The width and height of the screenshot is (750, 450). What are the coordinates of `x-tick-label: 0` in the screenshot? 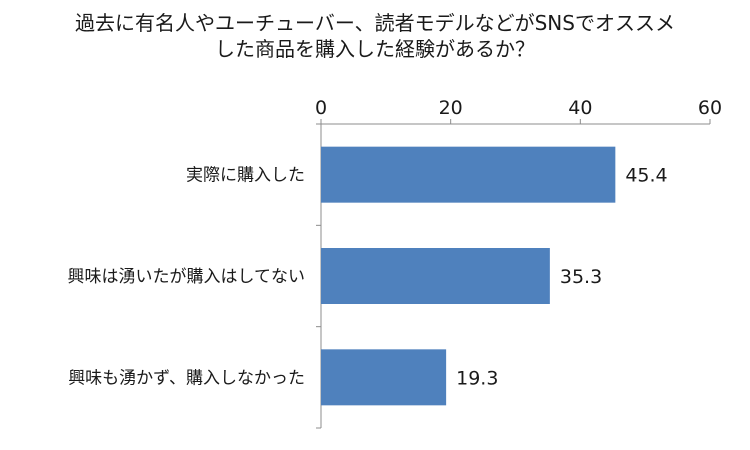 It's located at (321, 108).